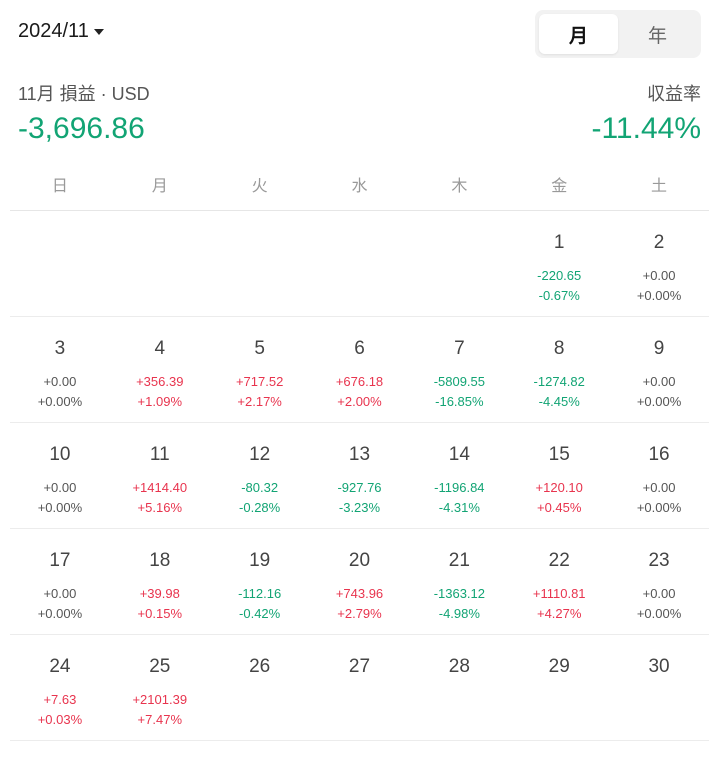 The height and width of the screenshot is (757, 719). What do you see at coordinates (159, 186) in the screenshot?
I see `weekday-mon: 月` at bounding box center [159, 186].